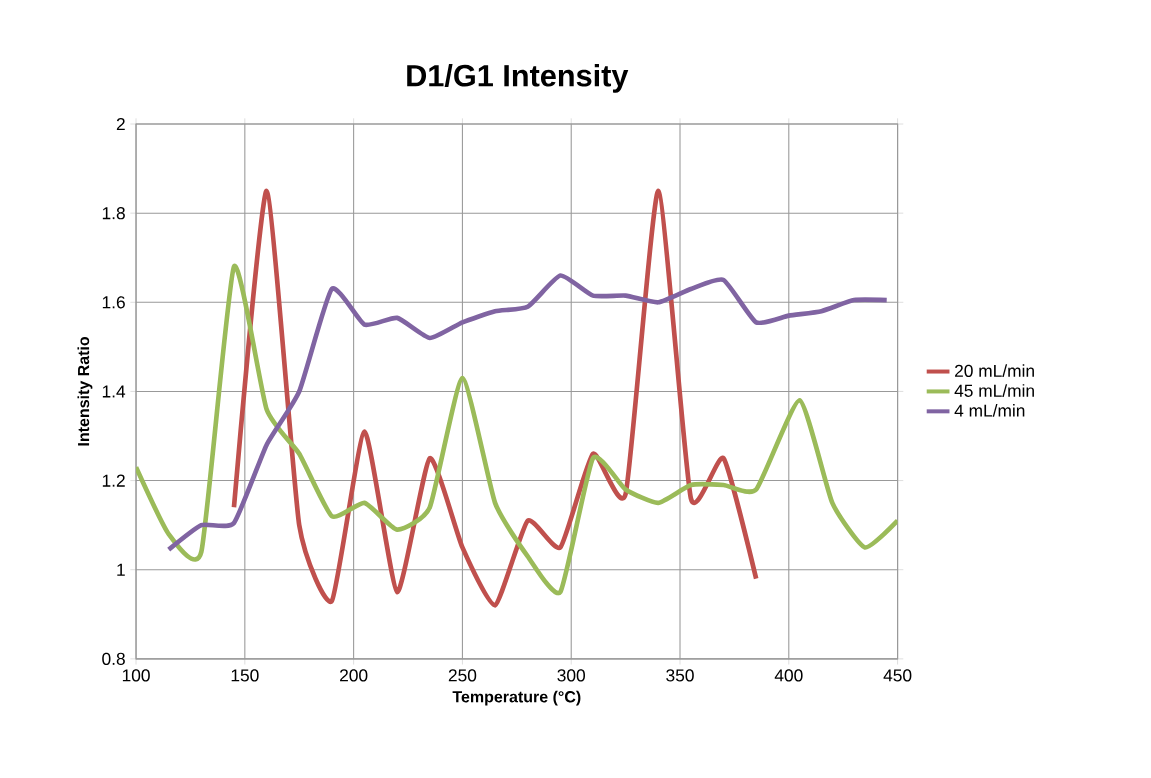 This screenshot has height=778, width=1151. What do you see at coordinates (462, 675) in the screenshot?
I see `x-tick-label: 250` at bounding box center [462, 675].